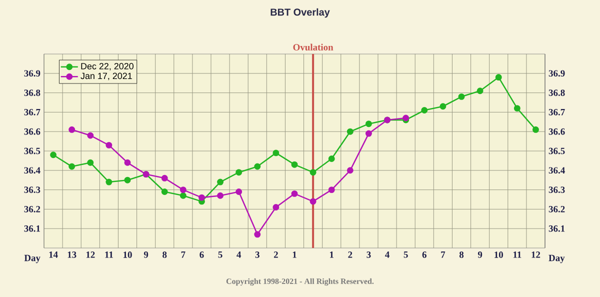  I want to click on y-tick-label: 36.9, so click(32, 73).